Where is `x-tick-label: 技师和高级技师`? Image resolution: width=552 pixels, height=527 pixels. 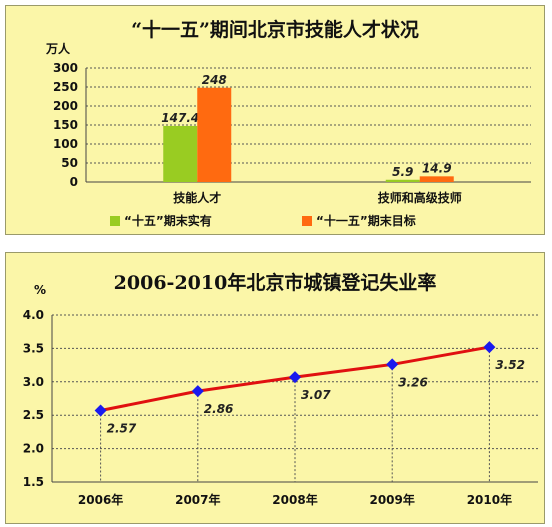 x-tick-label: 技师和高级技师 is located at coordinates (420, 197).